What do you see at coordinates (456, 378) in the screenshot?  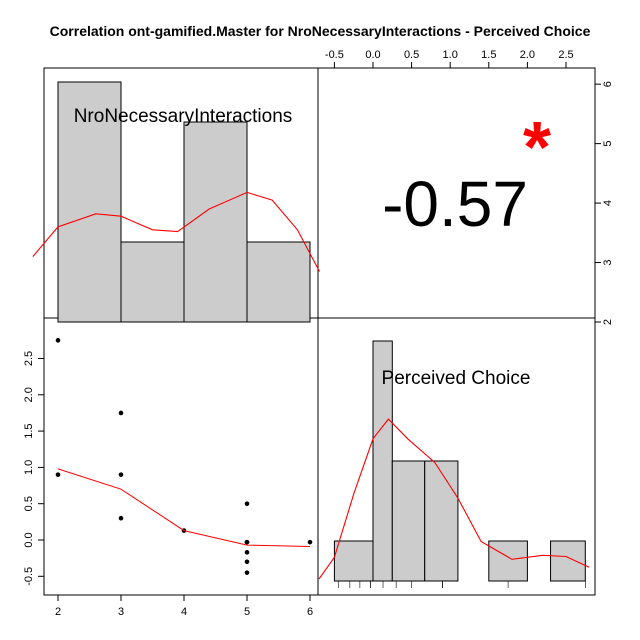 I see `histogram-y-label: Perceived Choice` at bounding box center [456, 378].